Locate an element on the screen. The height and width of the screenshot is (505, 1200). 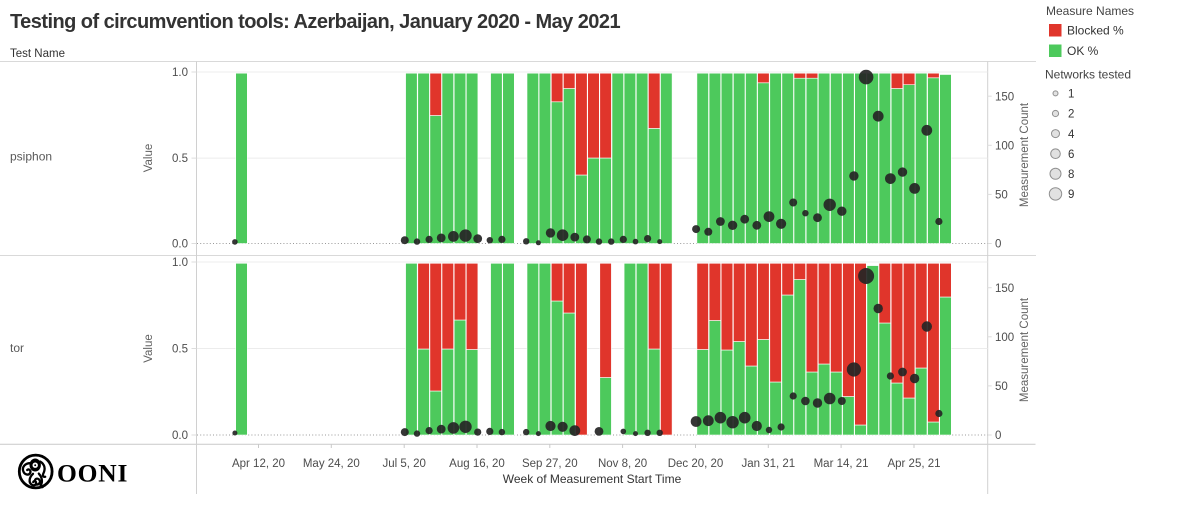
svg-text: Week of Measurement Start Time is located at coordinates (592, 479).